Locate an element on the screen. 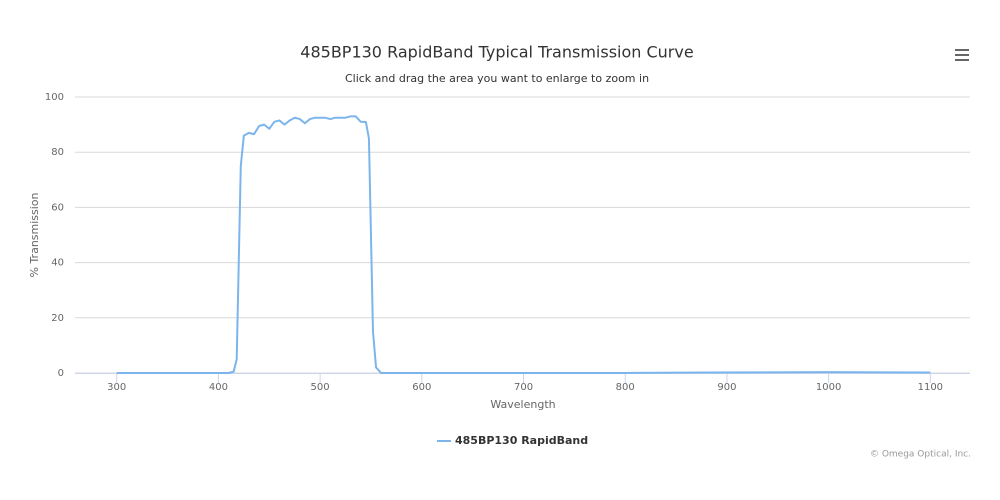  x-tick-label: 1000 is located at coordinates (828, 387).